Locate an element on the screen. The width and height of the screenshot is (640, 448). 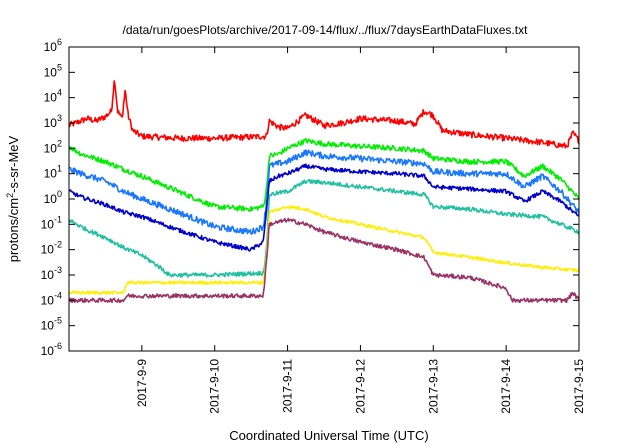
y-tick-exp: -3 is located at coordinates (58, 270).